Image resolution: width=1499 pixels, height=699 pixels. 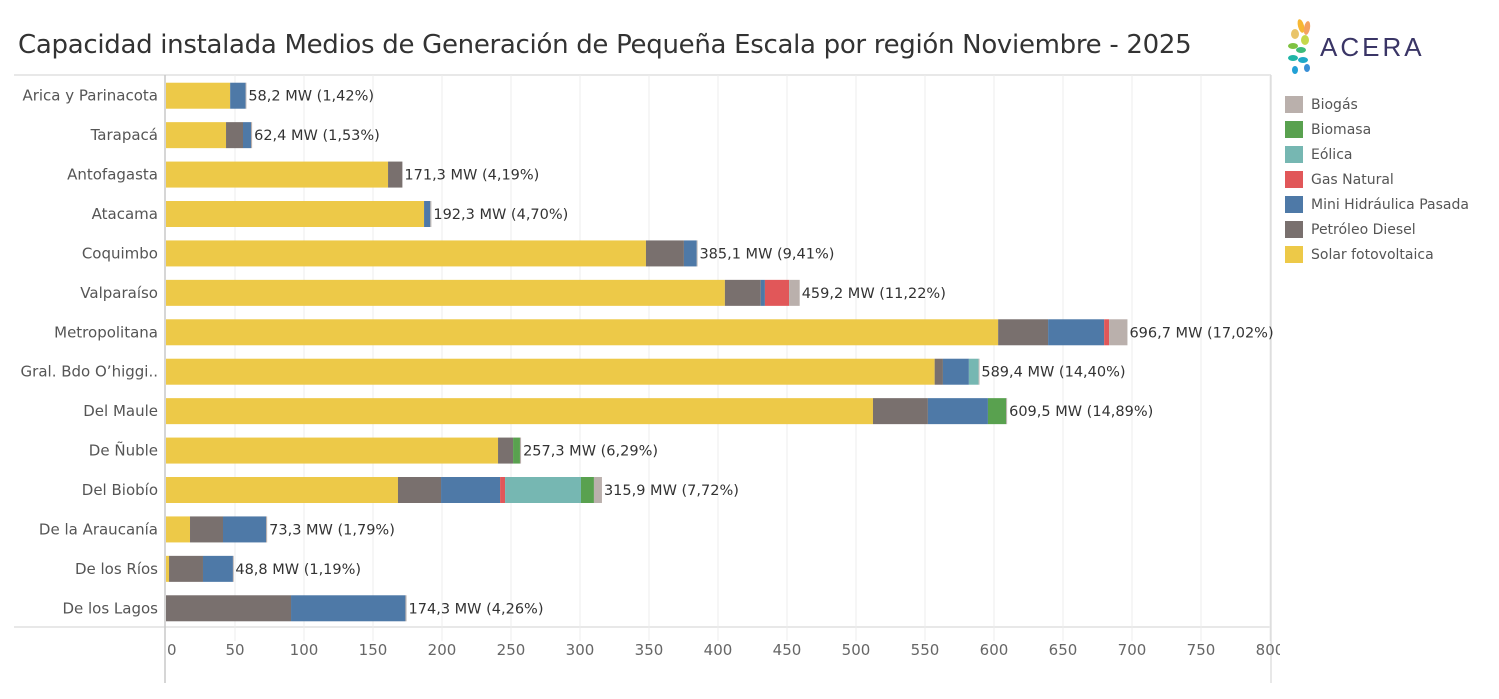 I want to click on x-tick-label: 700, so click(x=1132, y=650).